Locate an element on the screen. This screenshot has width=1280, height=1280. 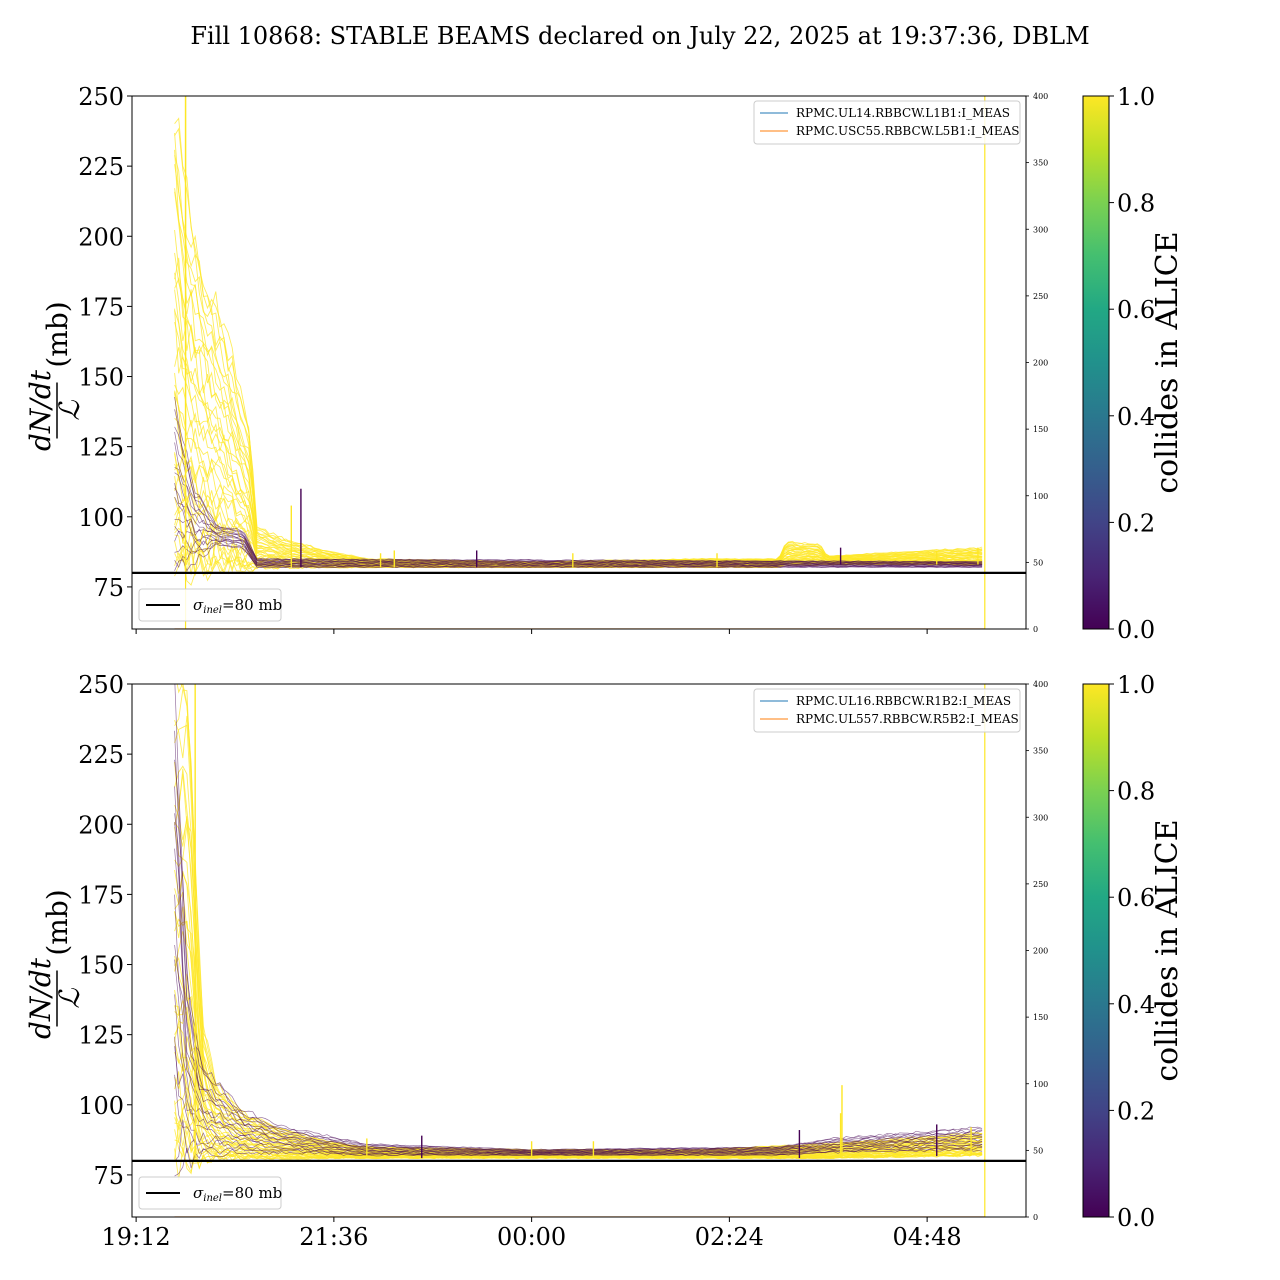
y-tick-label: 225 is located at coordinates (101, 167).